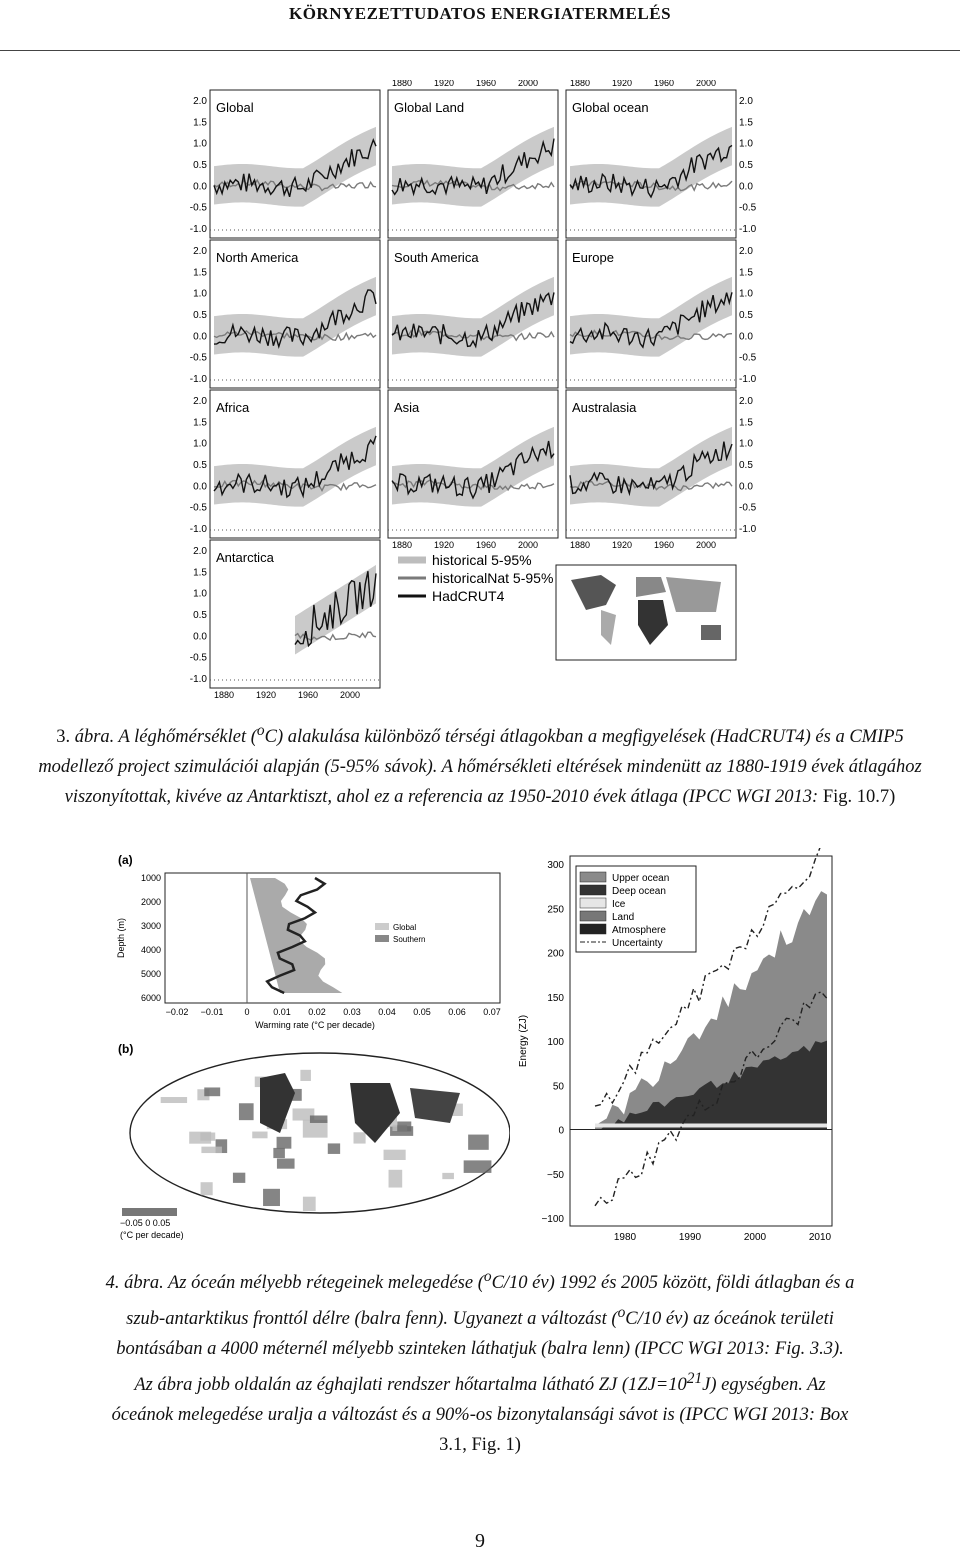 This screenshot has height=1557, width=960. I want to click on running-header-title: KÖRNYEZETTUDATOS ENERGIATERMELÉS, so click(480, 13).